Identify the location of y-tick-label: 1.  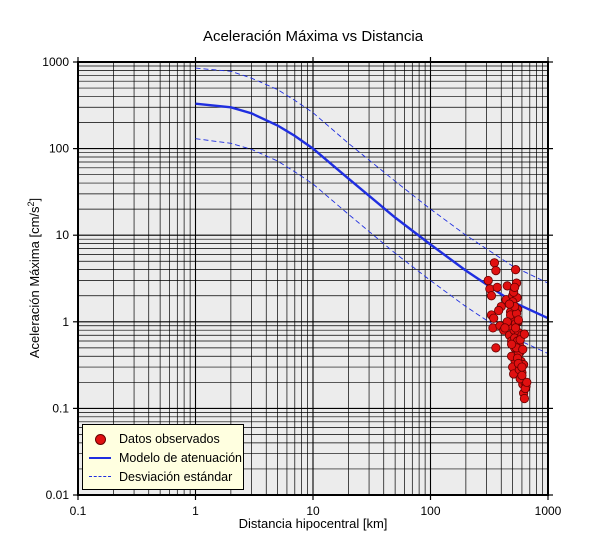
(65, 322).